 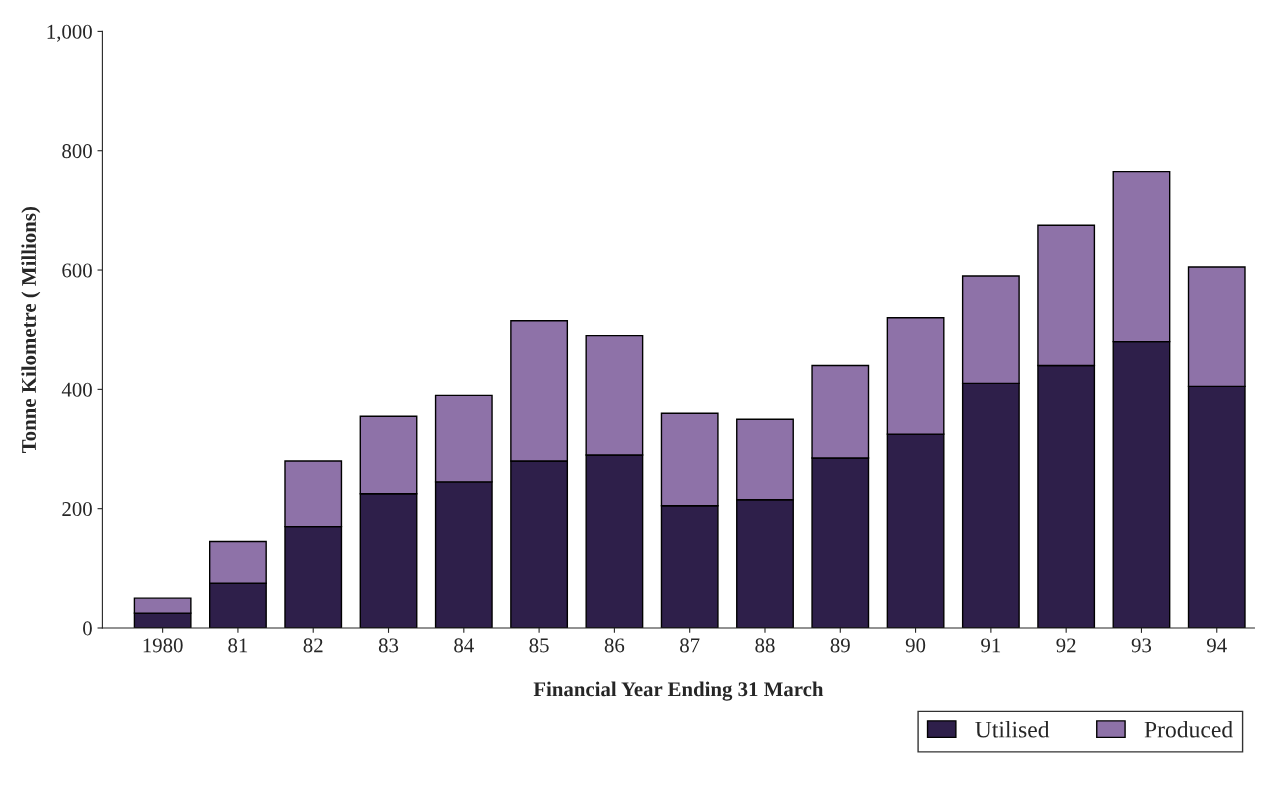 What do you see at coordinates (1066, 645) in the screenshot?
I see `x-tick-label: 92` at bounding box center [1066, 645].